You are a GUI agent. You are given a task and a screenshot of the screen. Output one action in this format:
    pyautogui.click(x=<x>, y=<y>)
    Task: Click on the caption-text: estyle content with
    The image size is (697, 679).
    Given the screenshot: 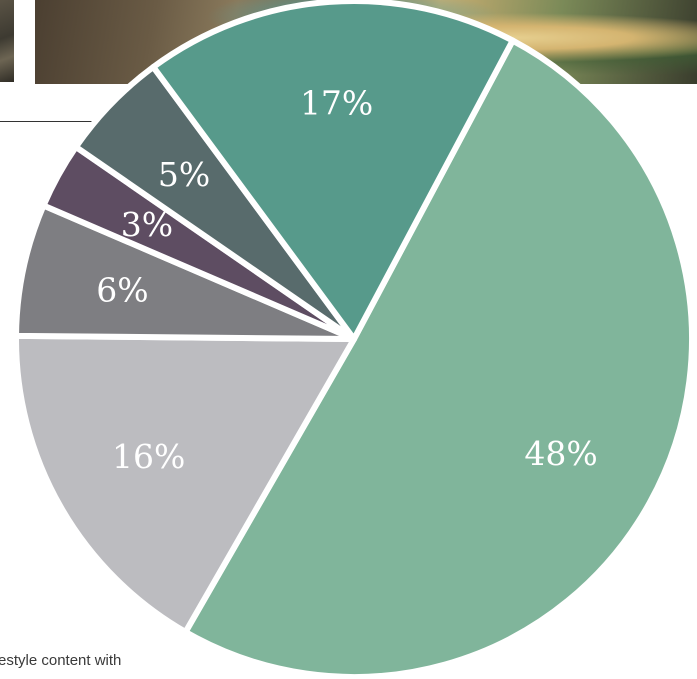 What is the action you would take?
    pyautogui.click(x=61, y=660)
    